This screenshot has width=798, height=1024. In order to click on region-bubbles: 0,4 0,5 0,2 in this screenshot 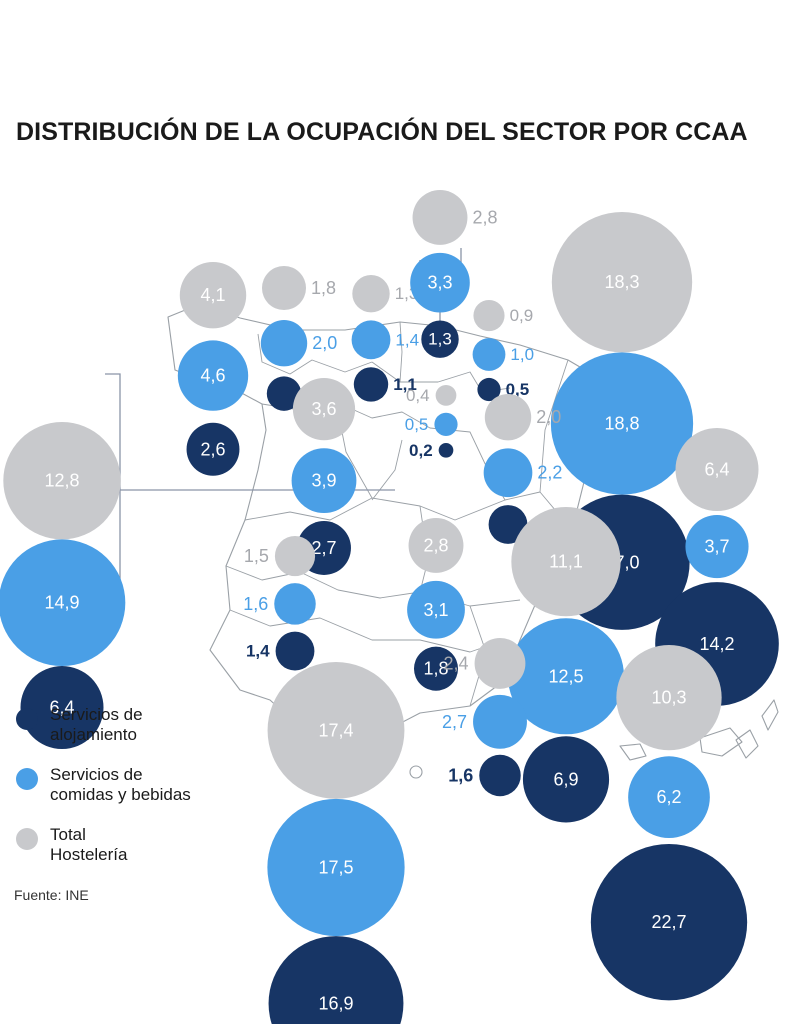, I will do `click(431, 422)`.